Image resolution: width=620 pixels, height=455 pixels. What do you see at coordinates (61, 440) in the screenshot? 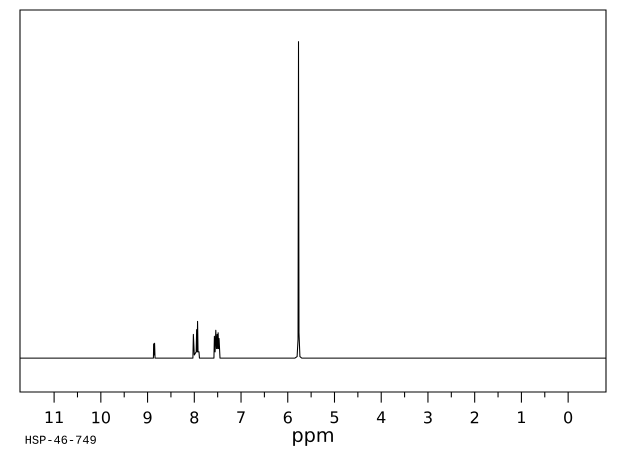
I see `text: HSP-46-749` at bounding box center [61, 440].